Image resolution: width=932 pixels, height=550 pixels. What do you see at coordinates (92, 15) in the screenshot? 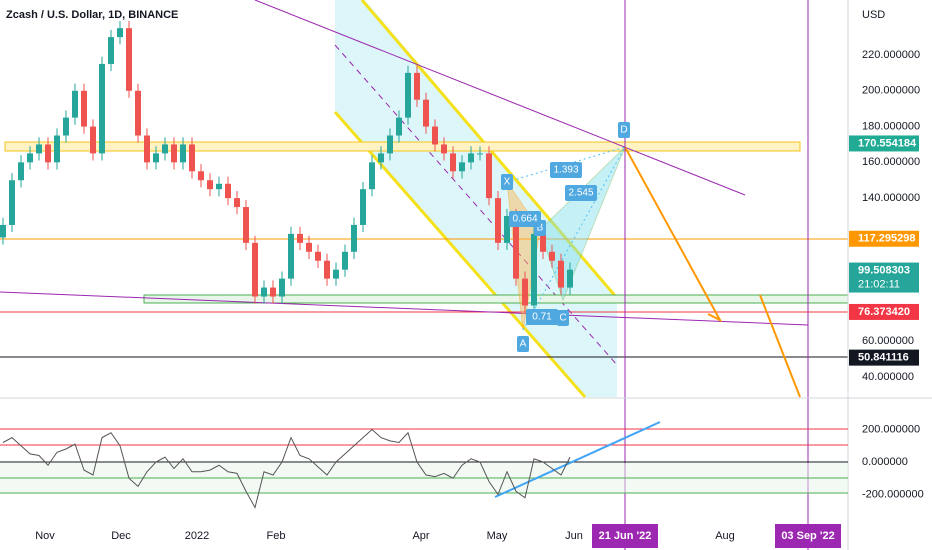
I see `title: Zcash / U.S. Dollar, 1D, BINANCE` at bounding box center [92, 15].